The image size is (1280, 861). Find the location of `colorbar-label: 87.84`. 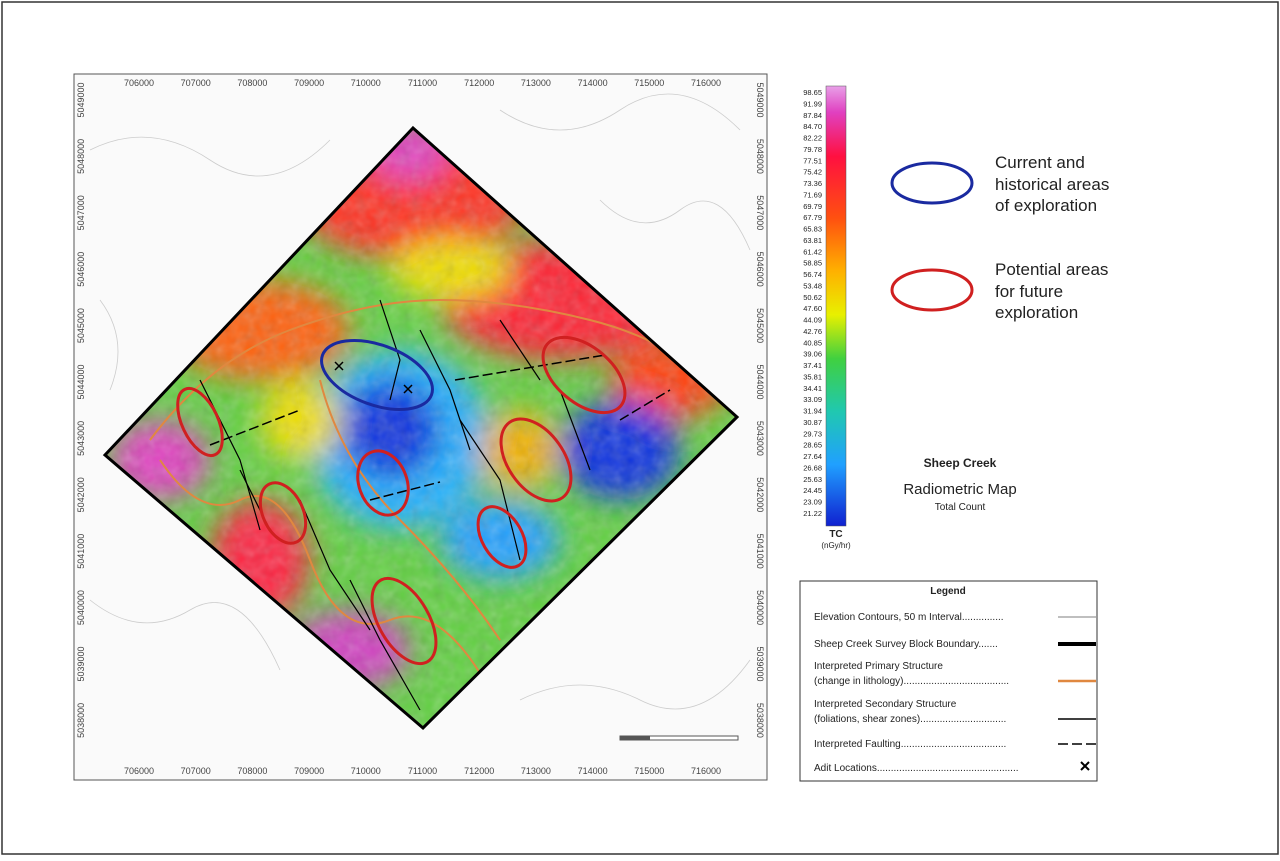

colorbar-label: 87.84 is located at coordinates (812, 115).